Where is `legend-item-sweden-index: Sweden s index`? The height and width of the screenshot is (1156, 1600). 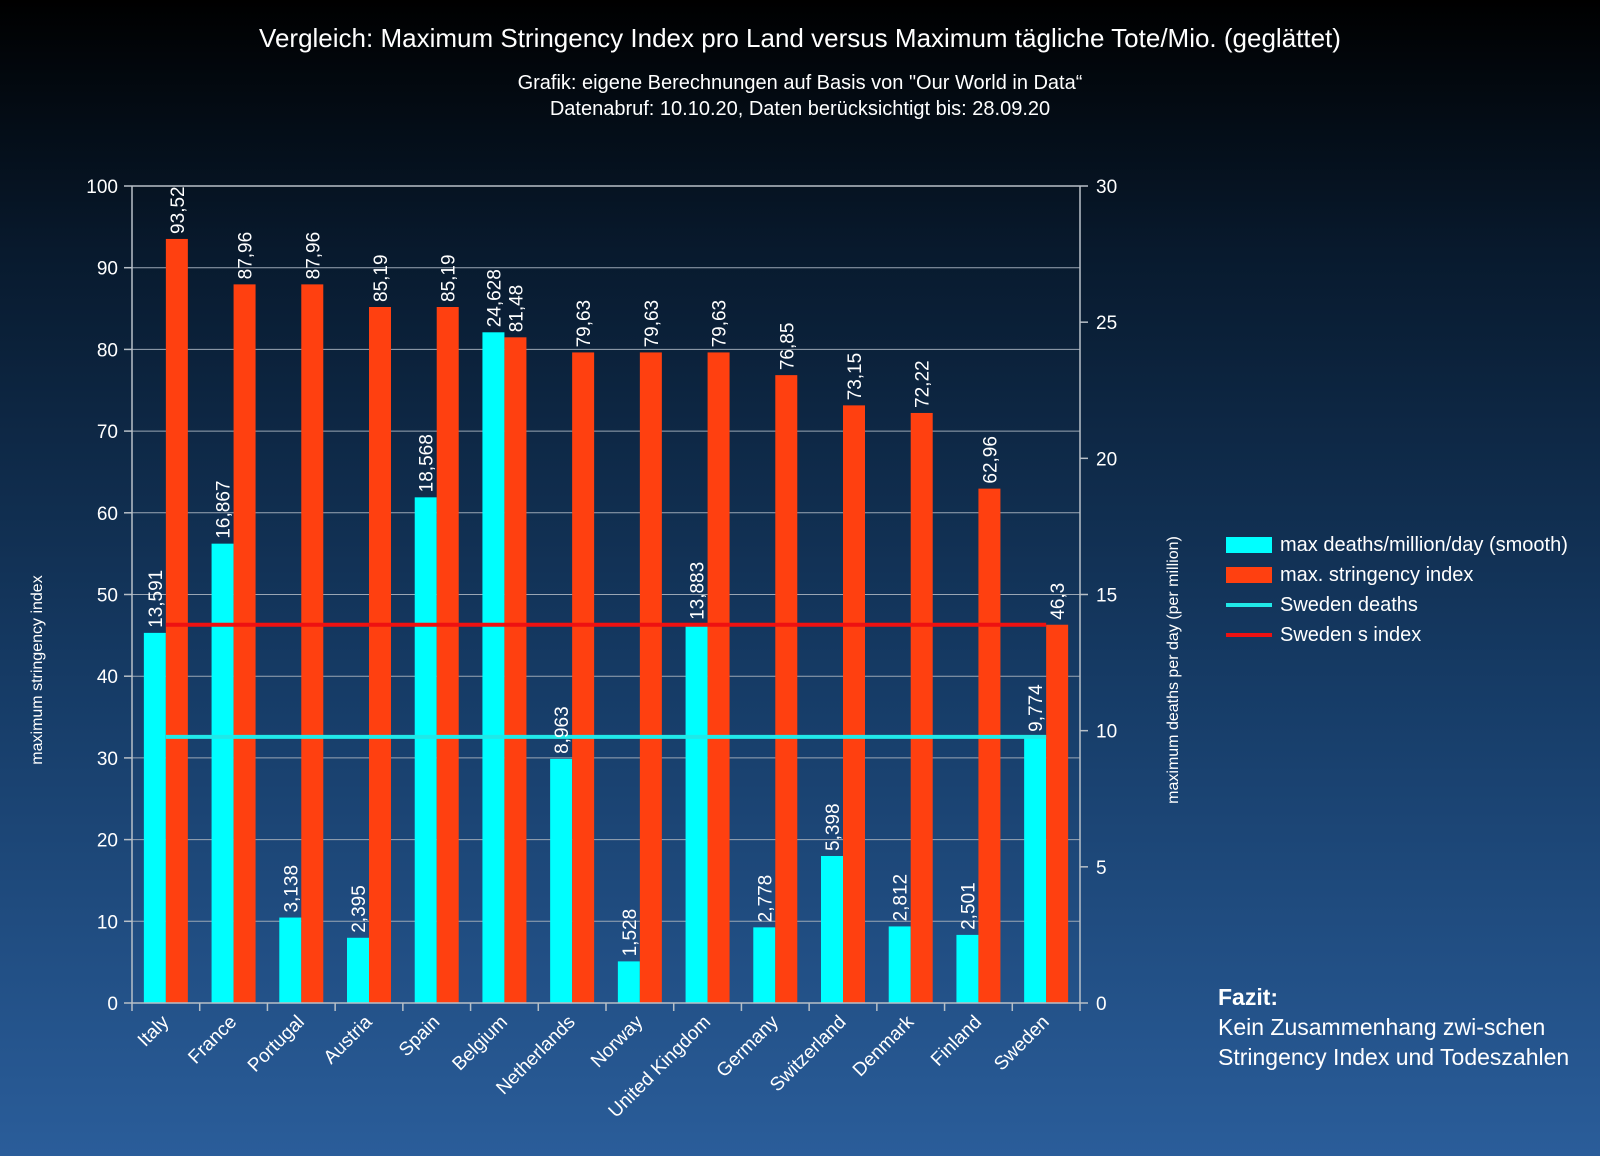 legend-item-sweden-index: Sweden s index is located at coordinates (1397, 635).